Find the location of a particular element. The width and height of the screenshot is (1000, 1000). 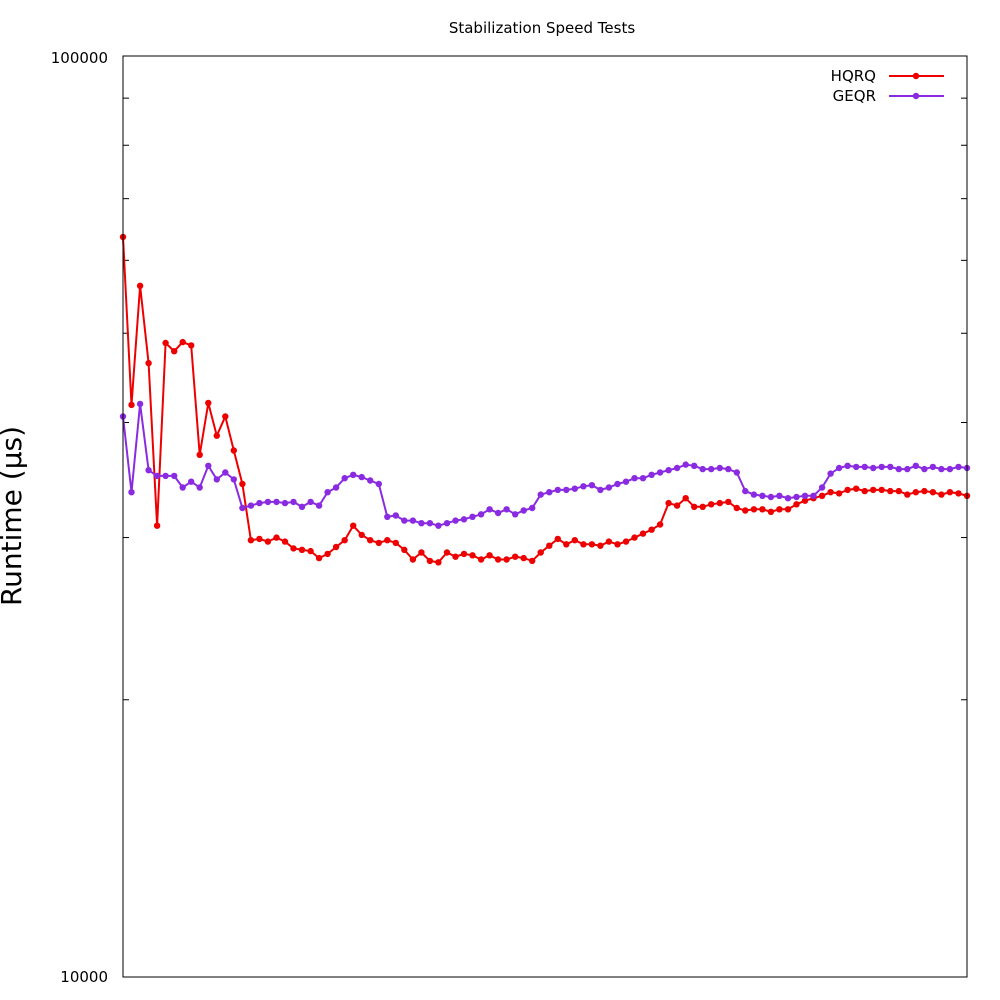

legend-marker-hqrq is located at coordinates (916, 76).